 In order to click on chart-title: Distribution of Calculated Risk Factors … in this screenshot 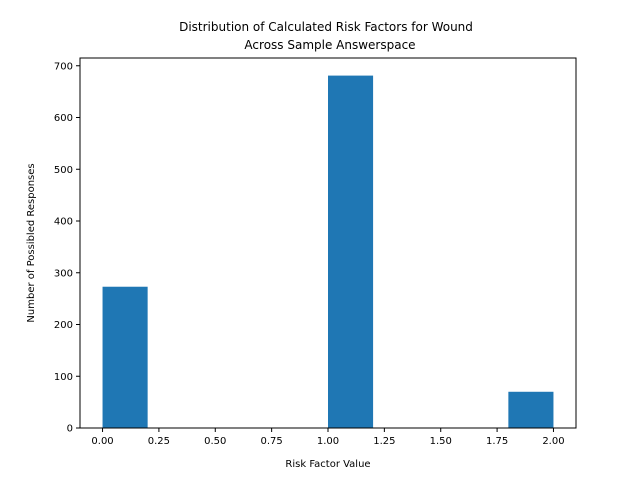, I will do `click(326, 36)`.